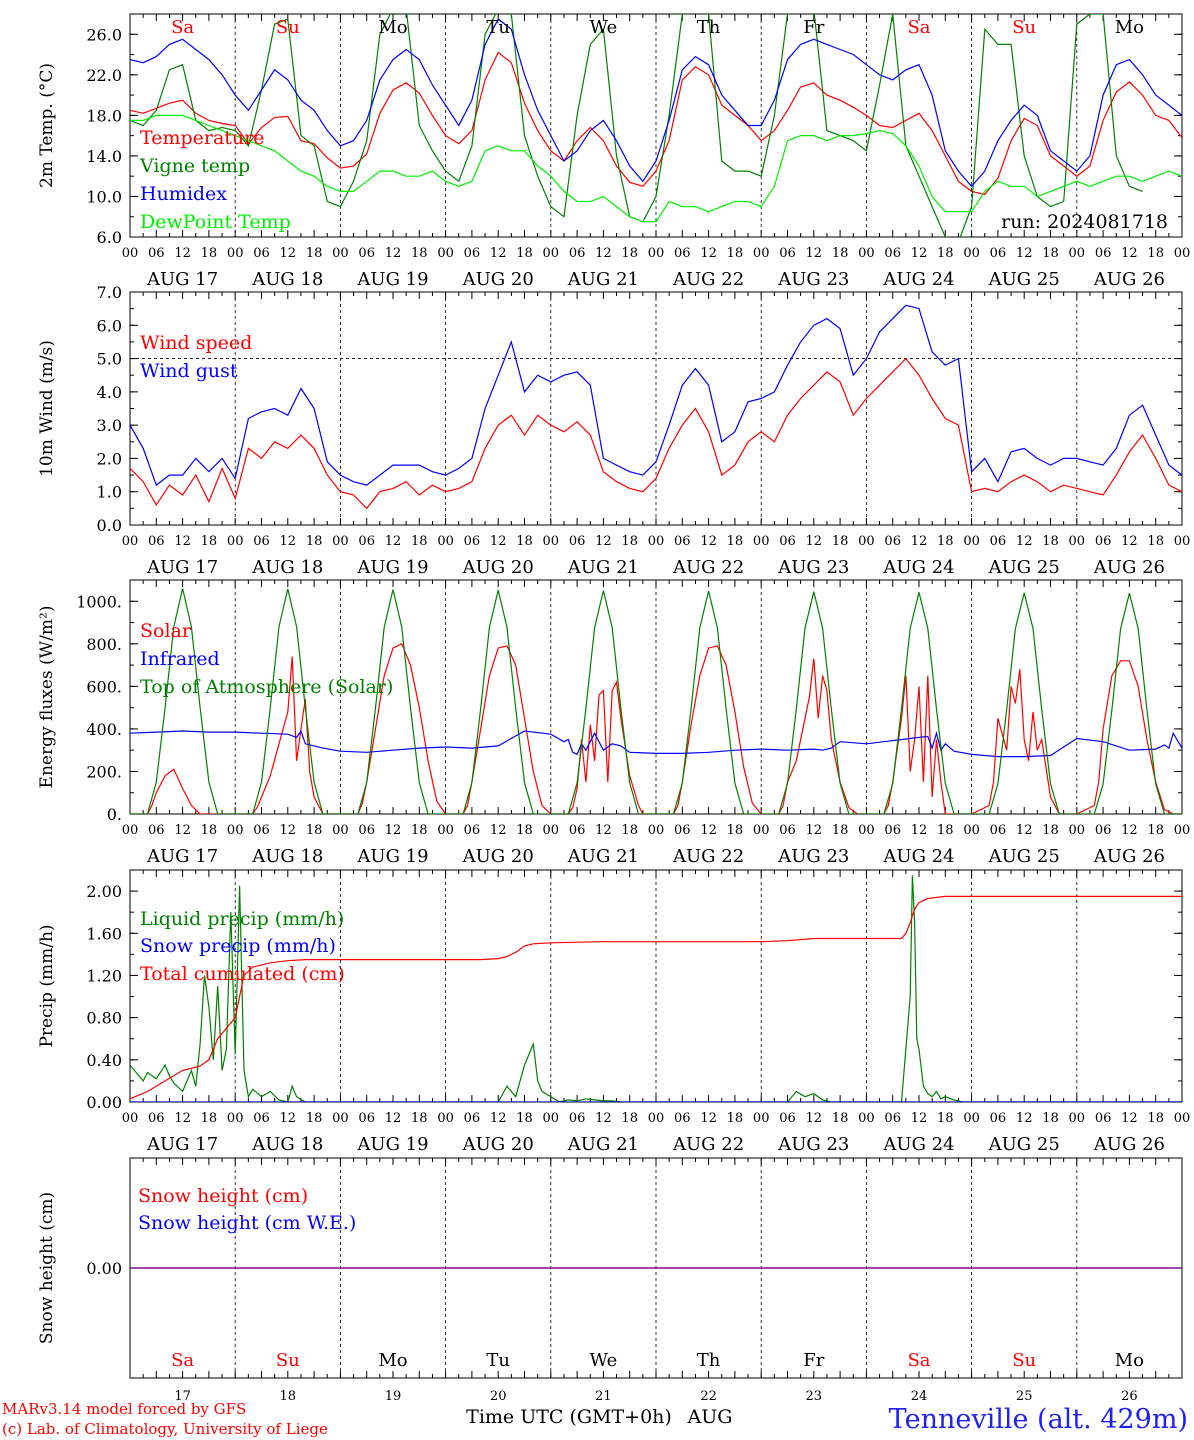 The image size is (1194, 1440). I want to click on y-tick-label: 10.0, so click(104, 196).